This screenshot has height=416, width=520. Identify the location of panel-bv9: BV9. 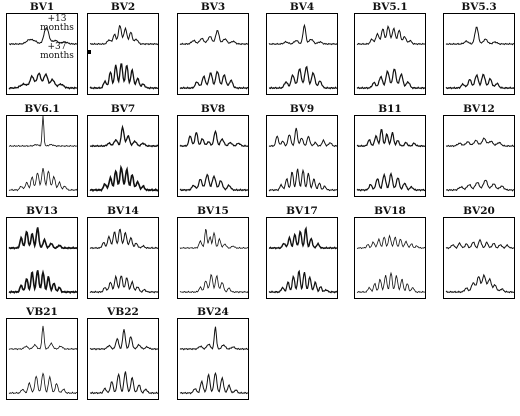
(302, 150).